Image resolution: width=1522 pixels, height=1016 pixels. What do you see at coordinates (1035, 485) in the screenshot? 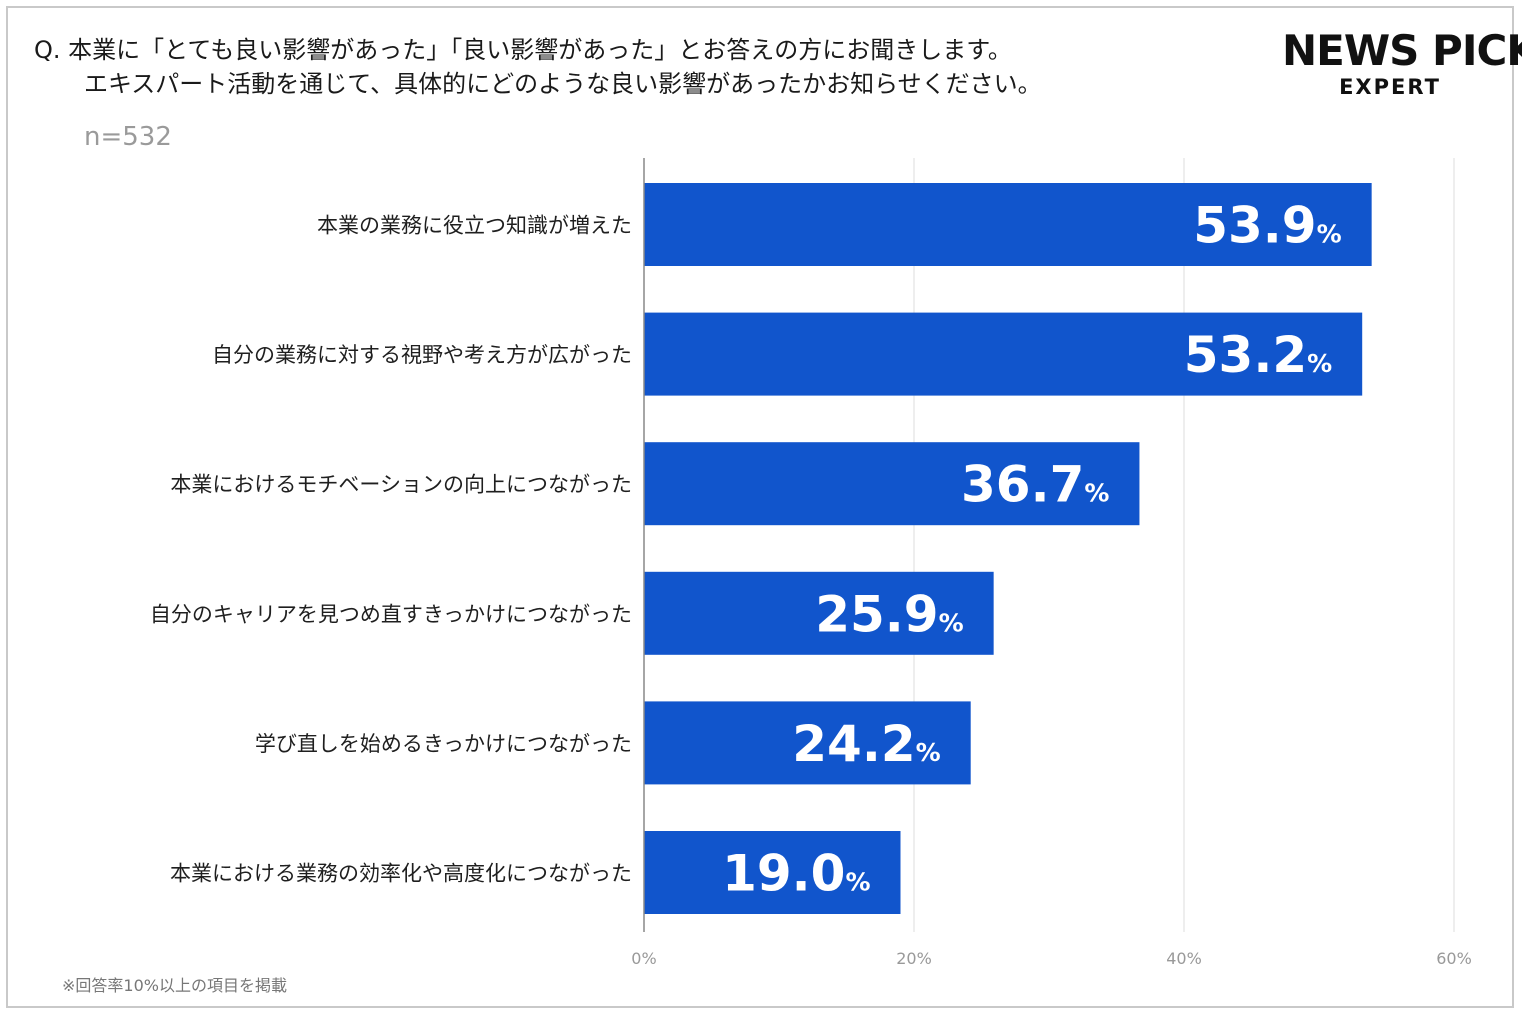
I see `value-label: 36.7%` at bounding box center [1035, 485].